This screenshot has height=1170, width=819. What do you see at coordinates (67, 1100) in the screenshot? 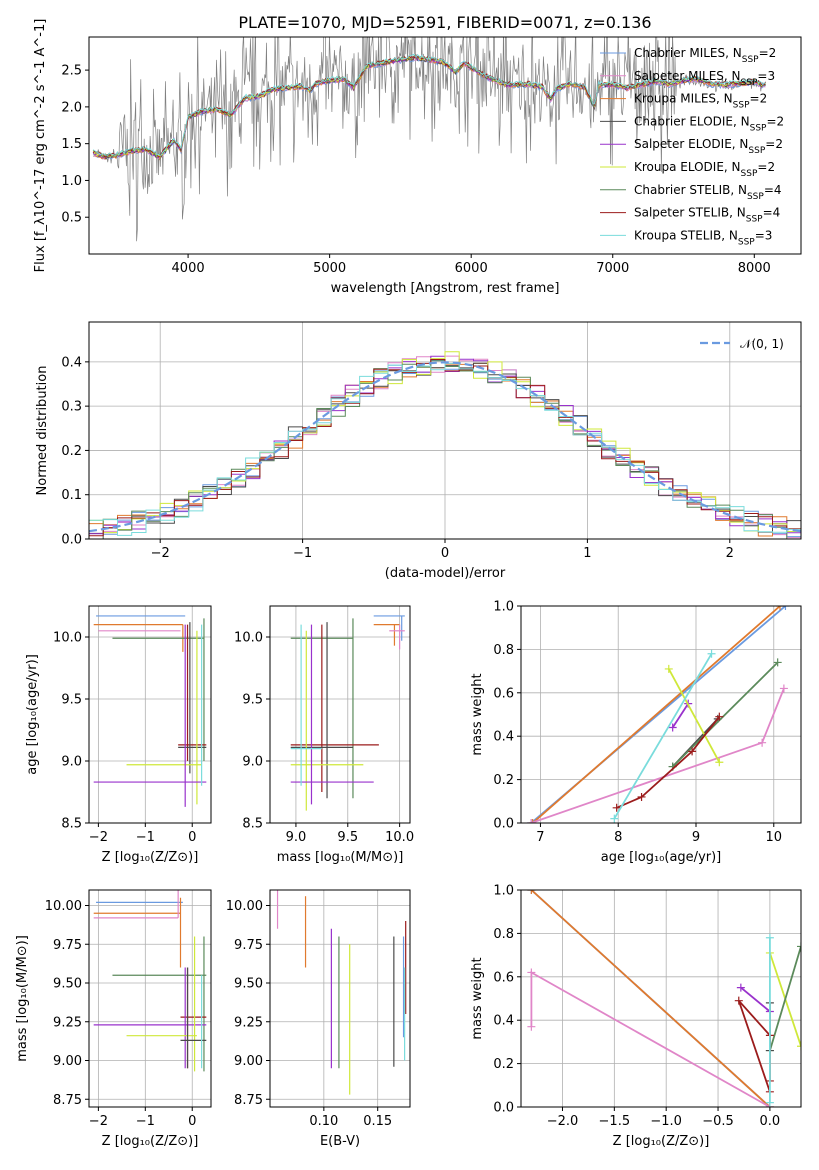
I see `y-tick-label: 8.75` at bounding box center [67, 1100].